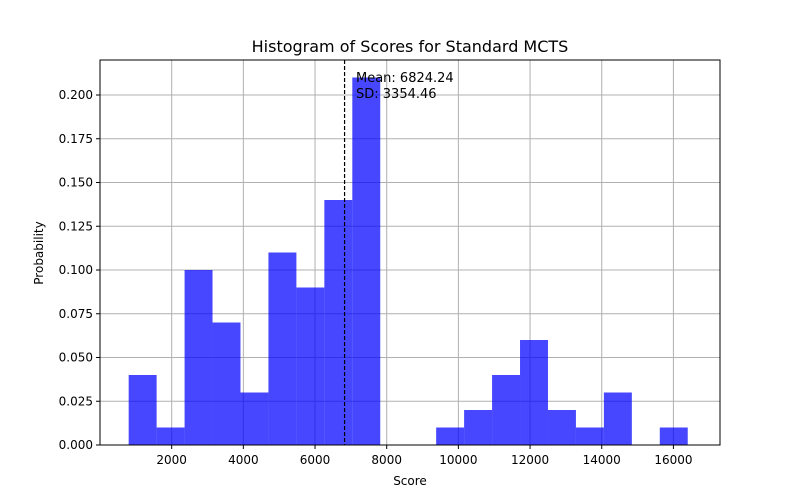 Image resolution: width=800 pixels, height=500 pixels. Describe the element at coordinates (76, 95) in the screenshot. I see `y-tick-label: 0.200` at that location.